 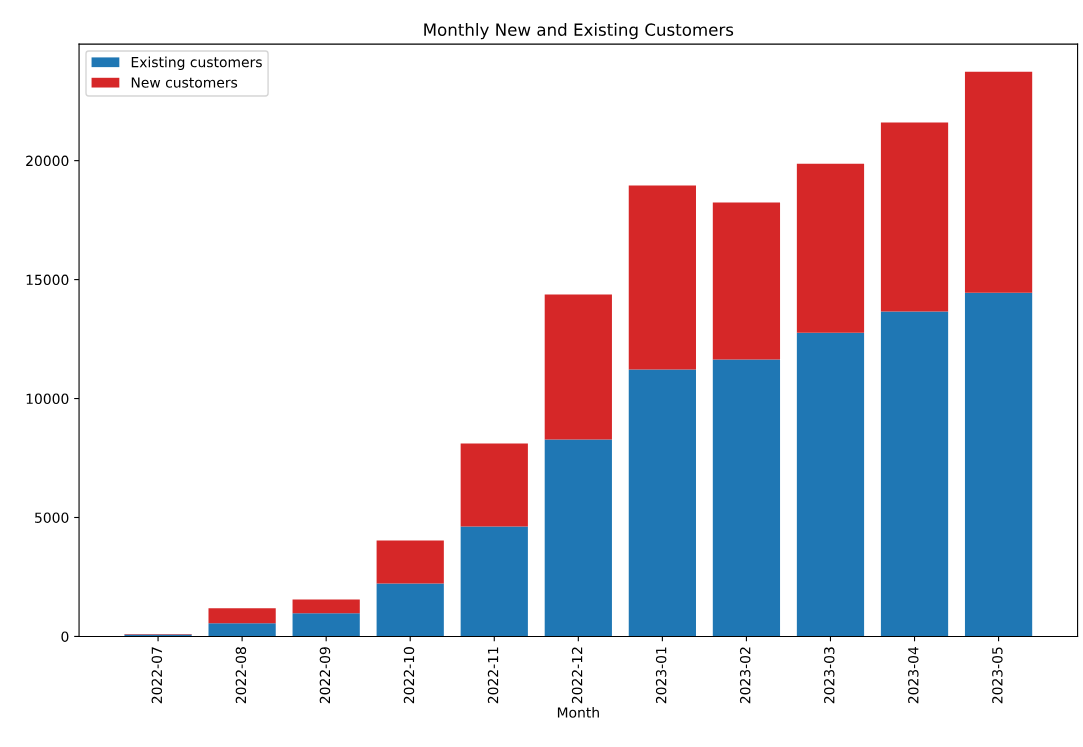 I want to click on y-tick-label: 5000, so click(x=52, y=517).